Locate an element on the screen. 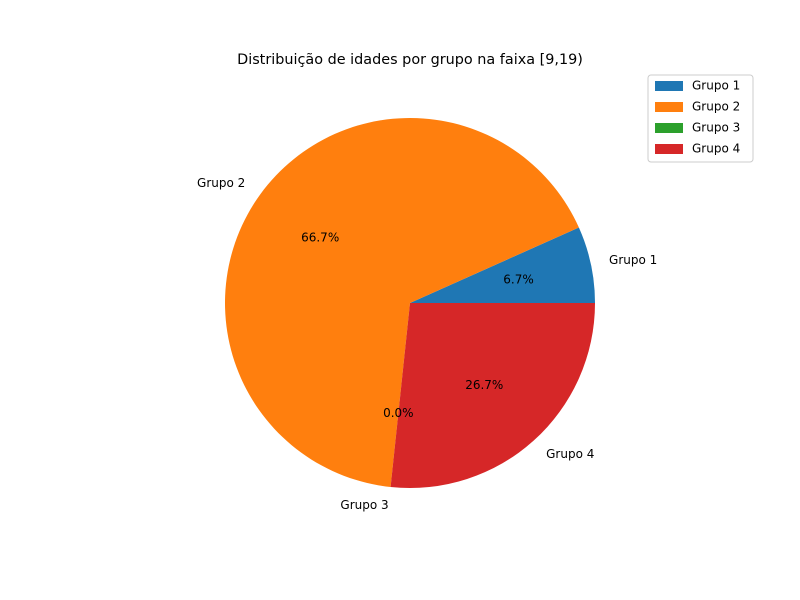  category-label-grupo-2: Grupo 2 is located at coordinates (221, 183).